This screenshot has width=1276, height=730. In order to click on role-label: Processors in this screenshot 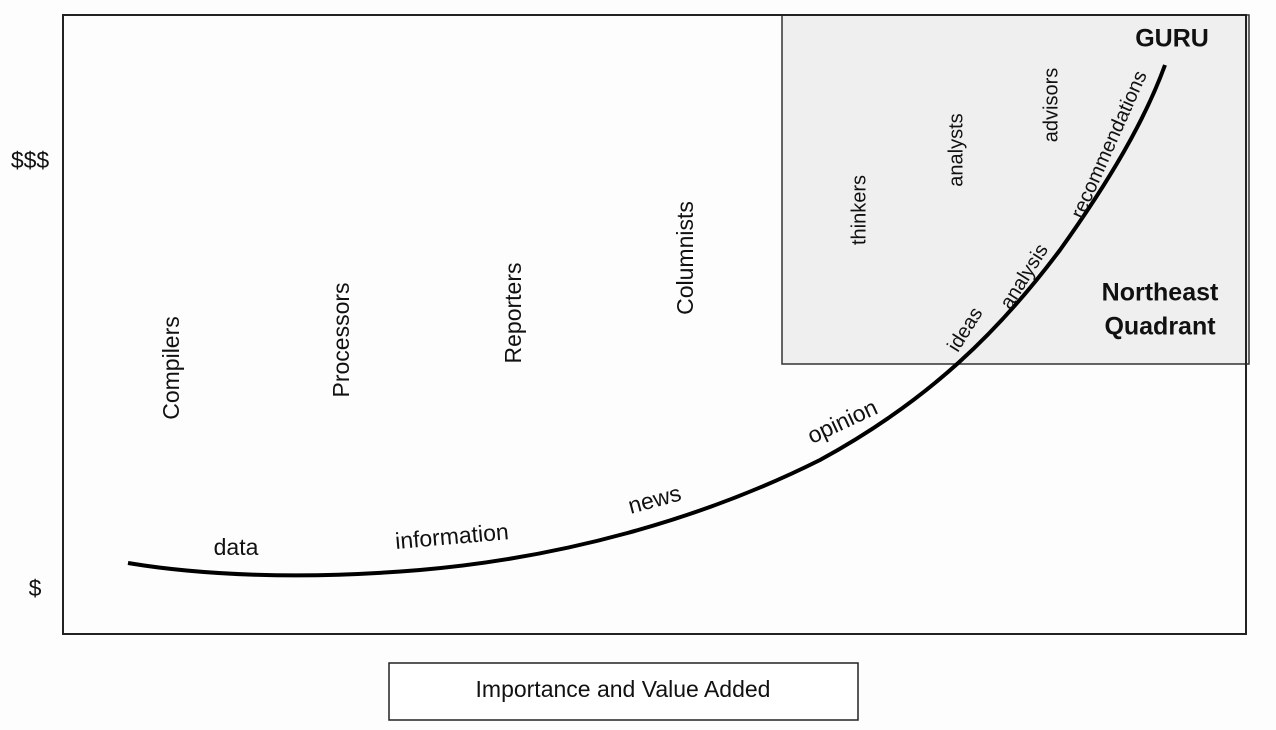, I will do `click(341, 339)`.